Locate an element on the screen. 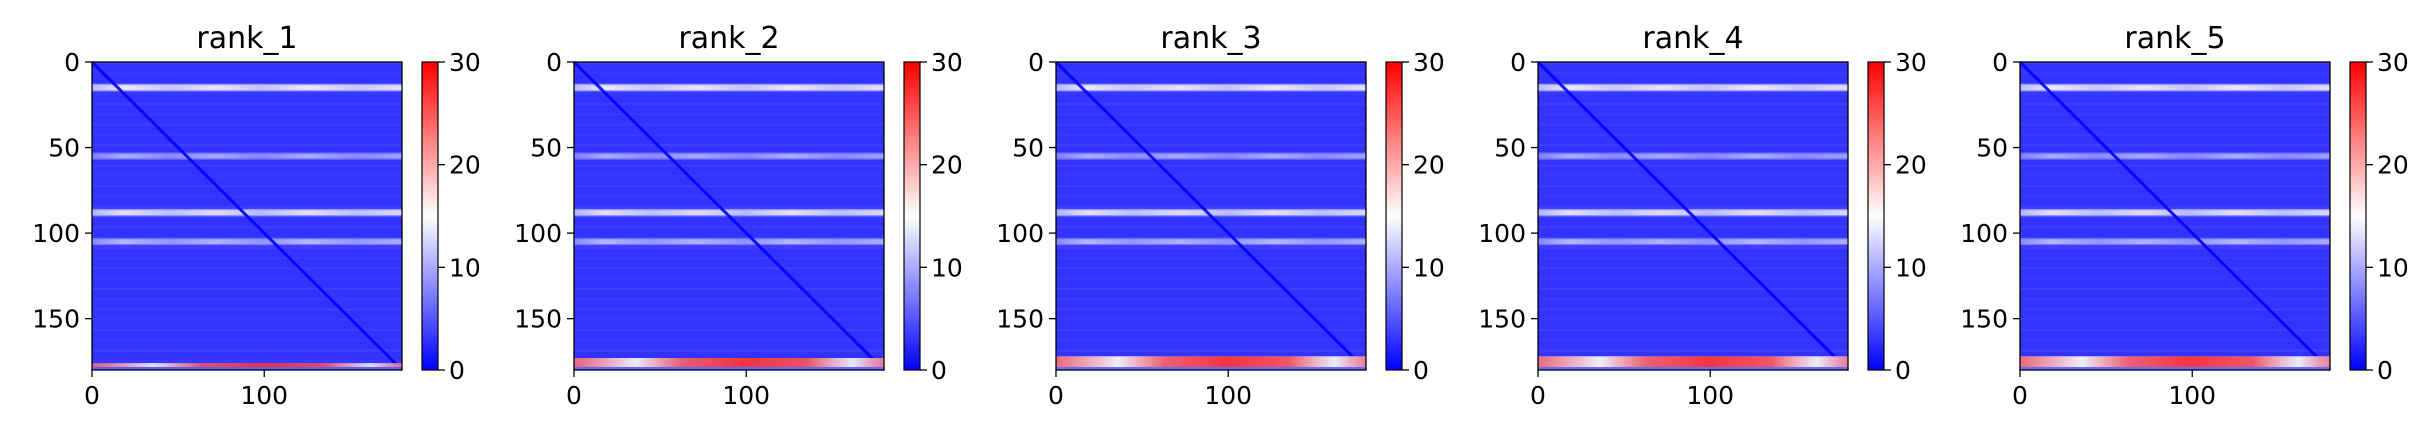 The image size is (2435, 438). heatmap-diagonal is located at coordinates (1693, 216).